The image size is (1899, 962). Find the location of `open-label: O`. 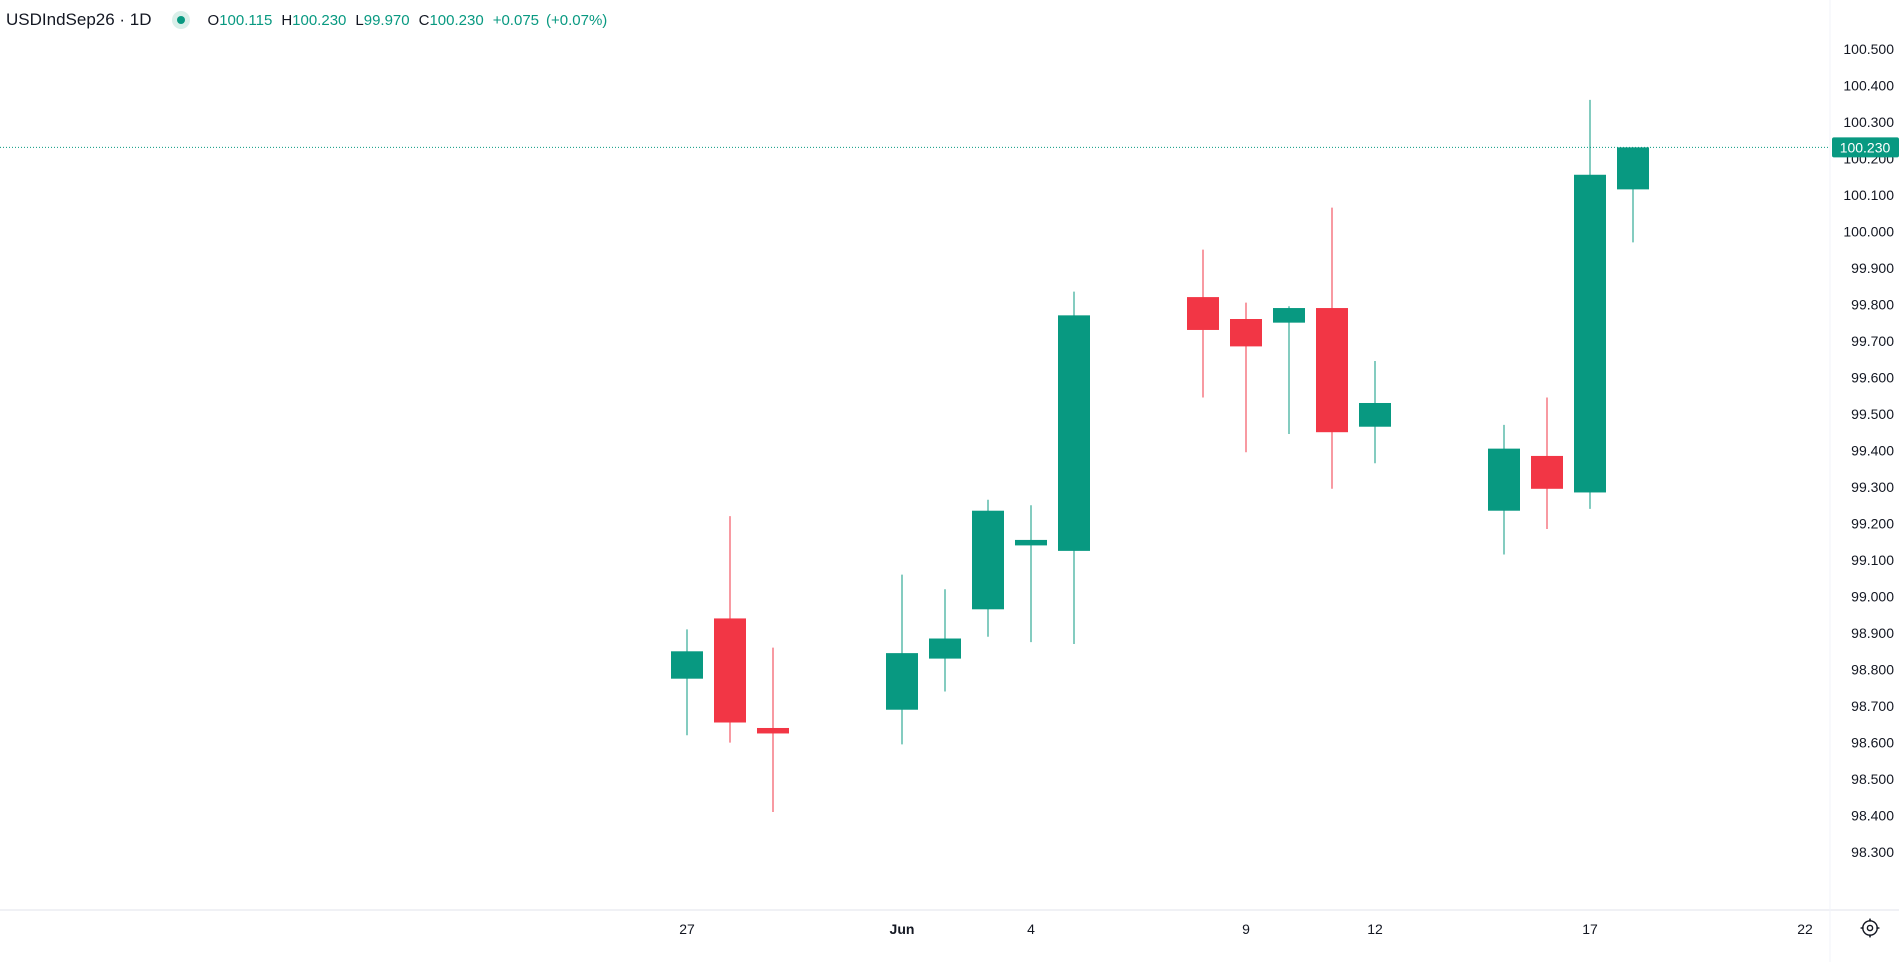

open-label: O is located at coordinates (213, 20).